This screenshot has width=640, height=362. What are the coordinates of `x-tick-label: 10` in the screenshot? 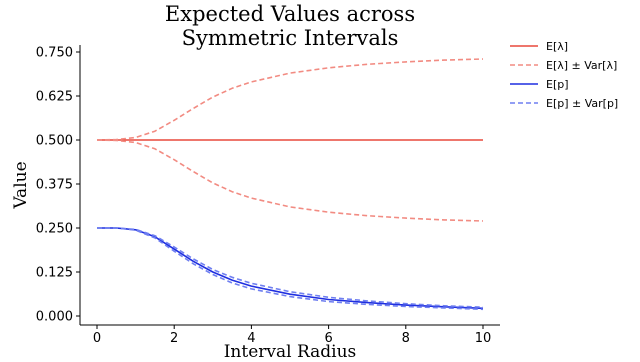 It's located at (483, 338).